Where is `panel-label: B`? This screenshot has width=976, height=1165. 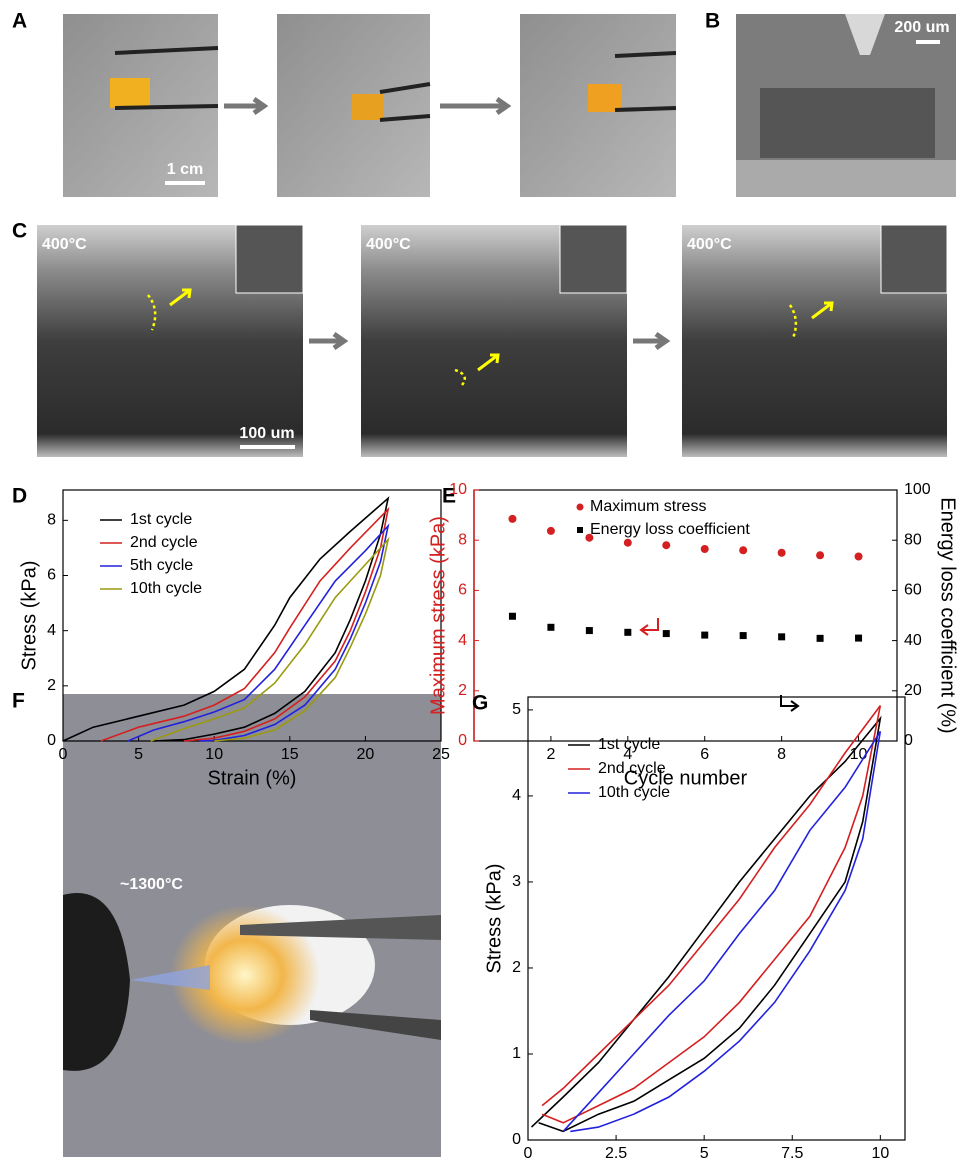 panel-label: B is located at coordinates (712, 21).